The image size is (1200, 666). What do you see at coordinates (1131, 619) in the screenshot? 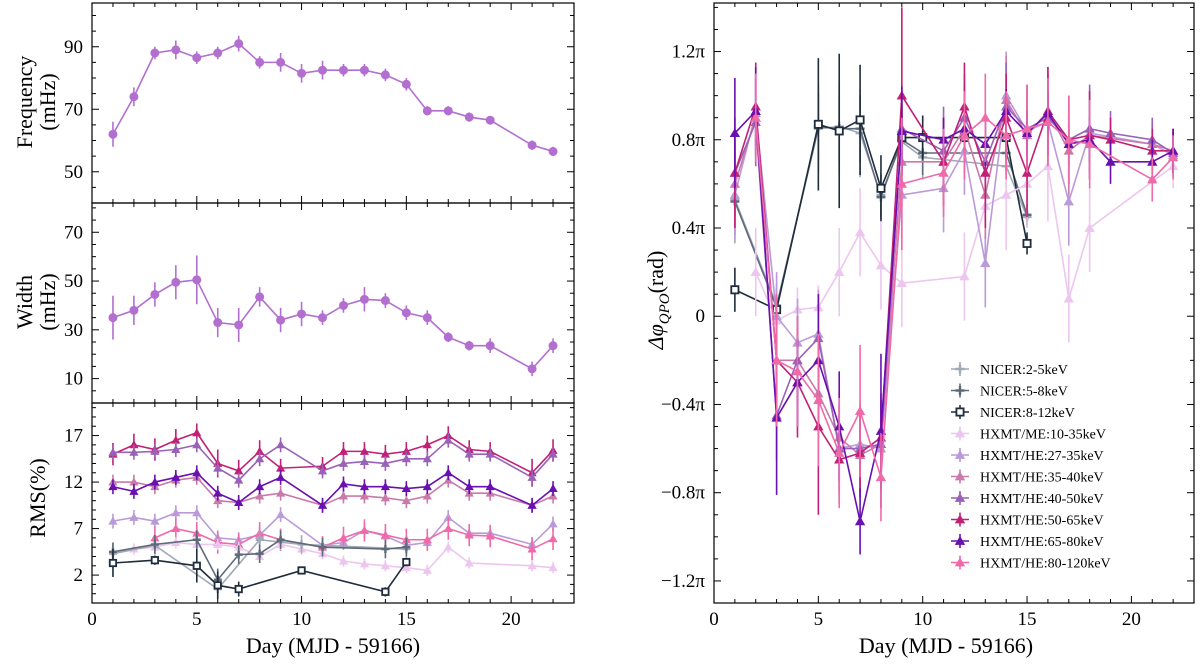
I see `x-tick-label: 20` at bounding box center [1131, 619].